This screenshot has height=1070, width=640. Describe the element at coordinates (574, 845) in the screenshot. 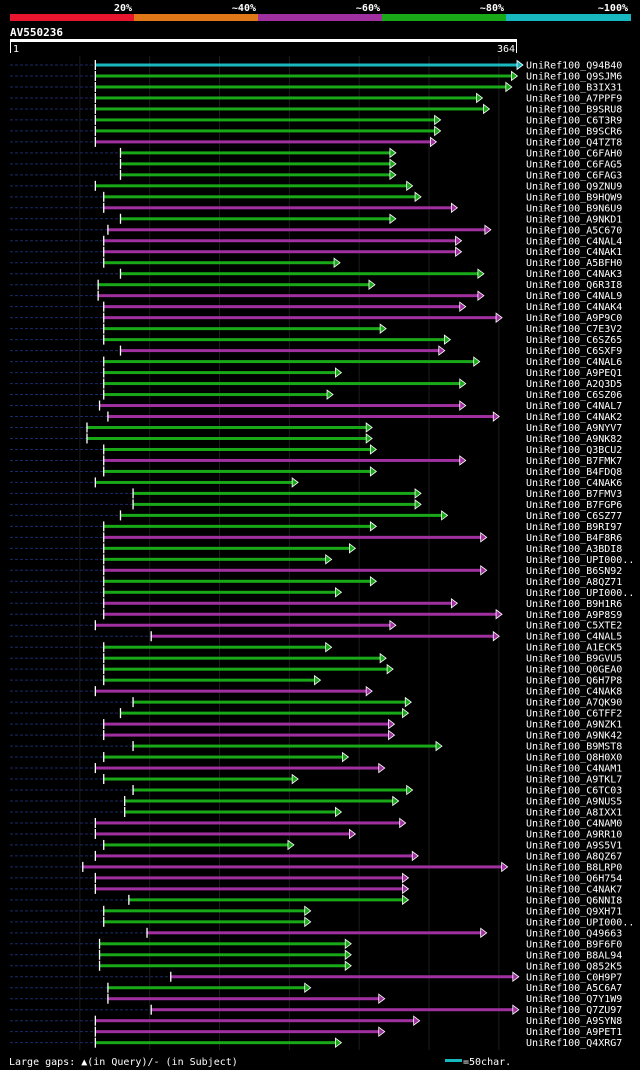

I see `hit-label: UniRef100_A9S5V1` at that location.